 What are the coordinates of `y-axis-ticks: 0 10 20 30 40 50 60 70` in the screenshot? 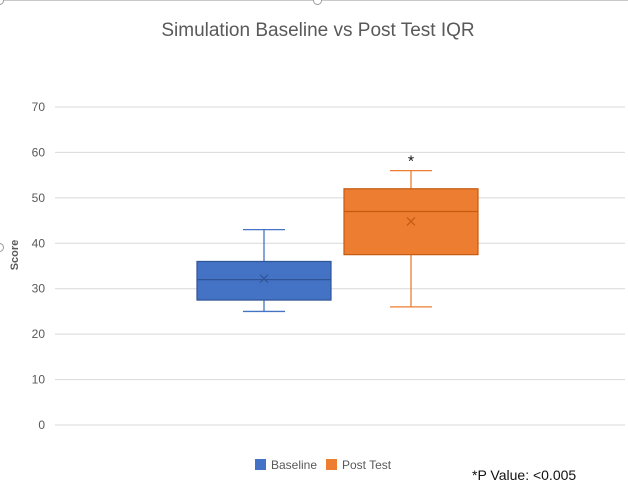 It's located at (39, 266).